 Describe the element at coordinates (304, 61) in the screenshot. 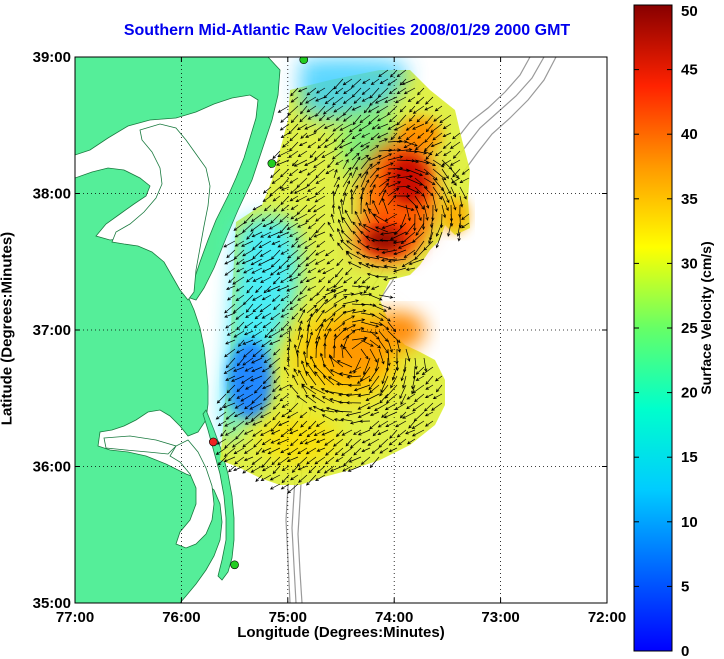

I see `station-marker` at that location.